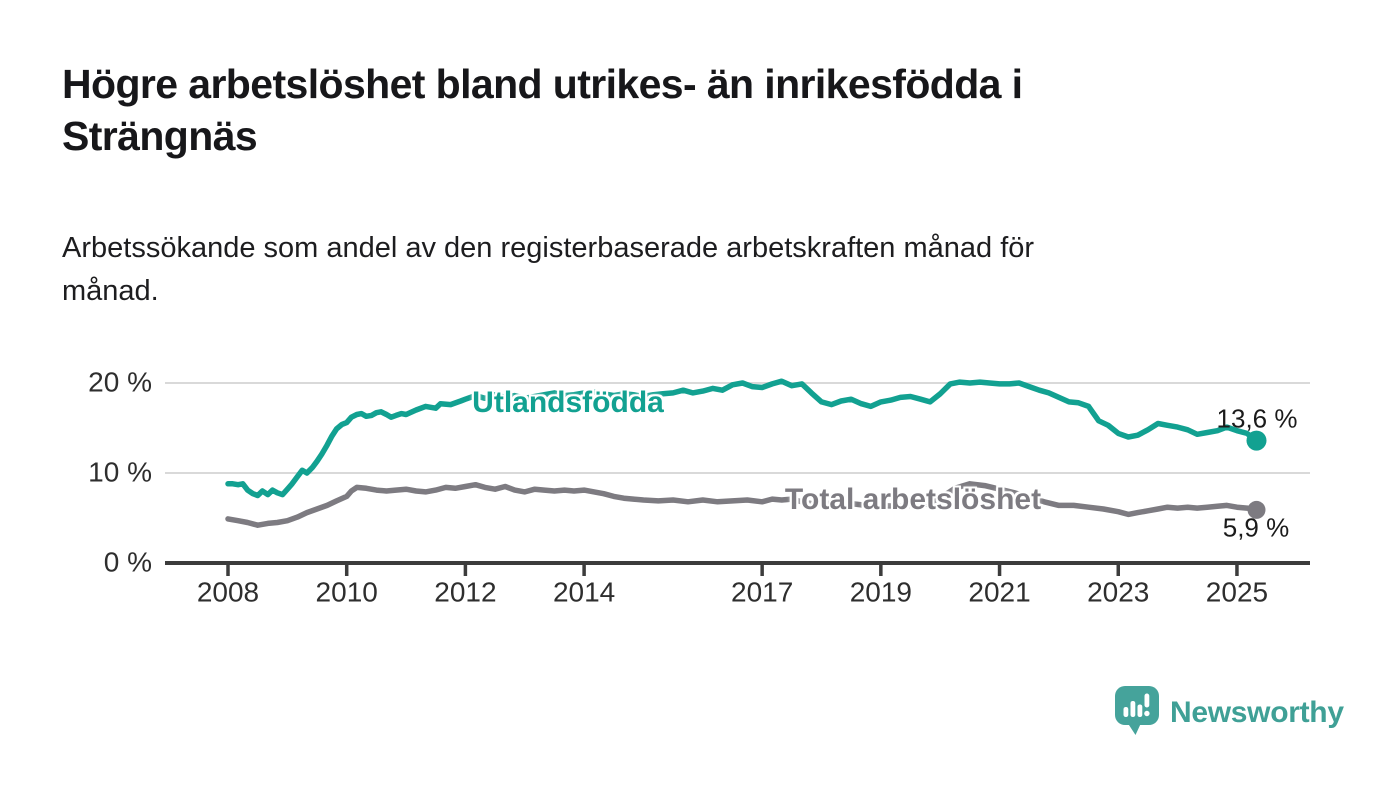 This screenshot has height=794, width=1400. Describe the element at coordinates (128, 561) in the screenshot. I see `y-tick-label: 0 %` at that location.